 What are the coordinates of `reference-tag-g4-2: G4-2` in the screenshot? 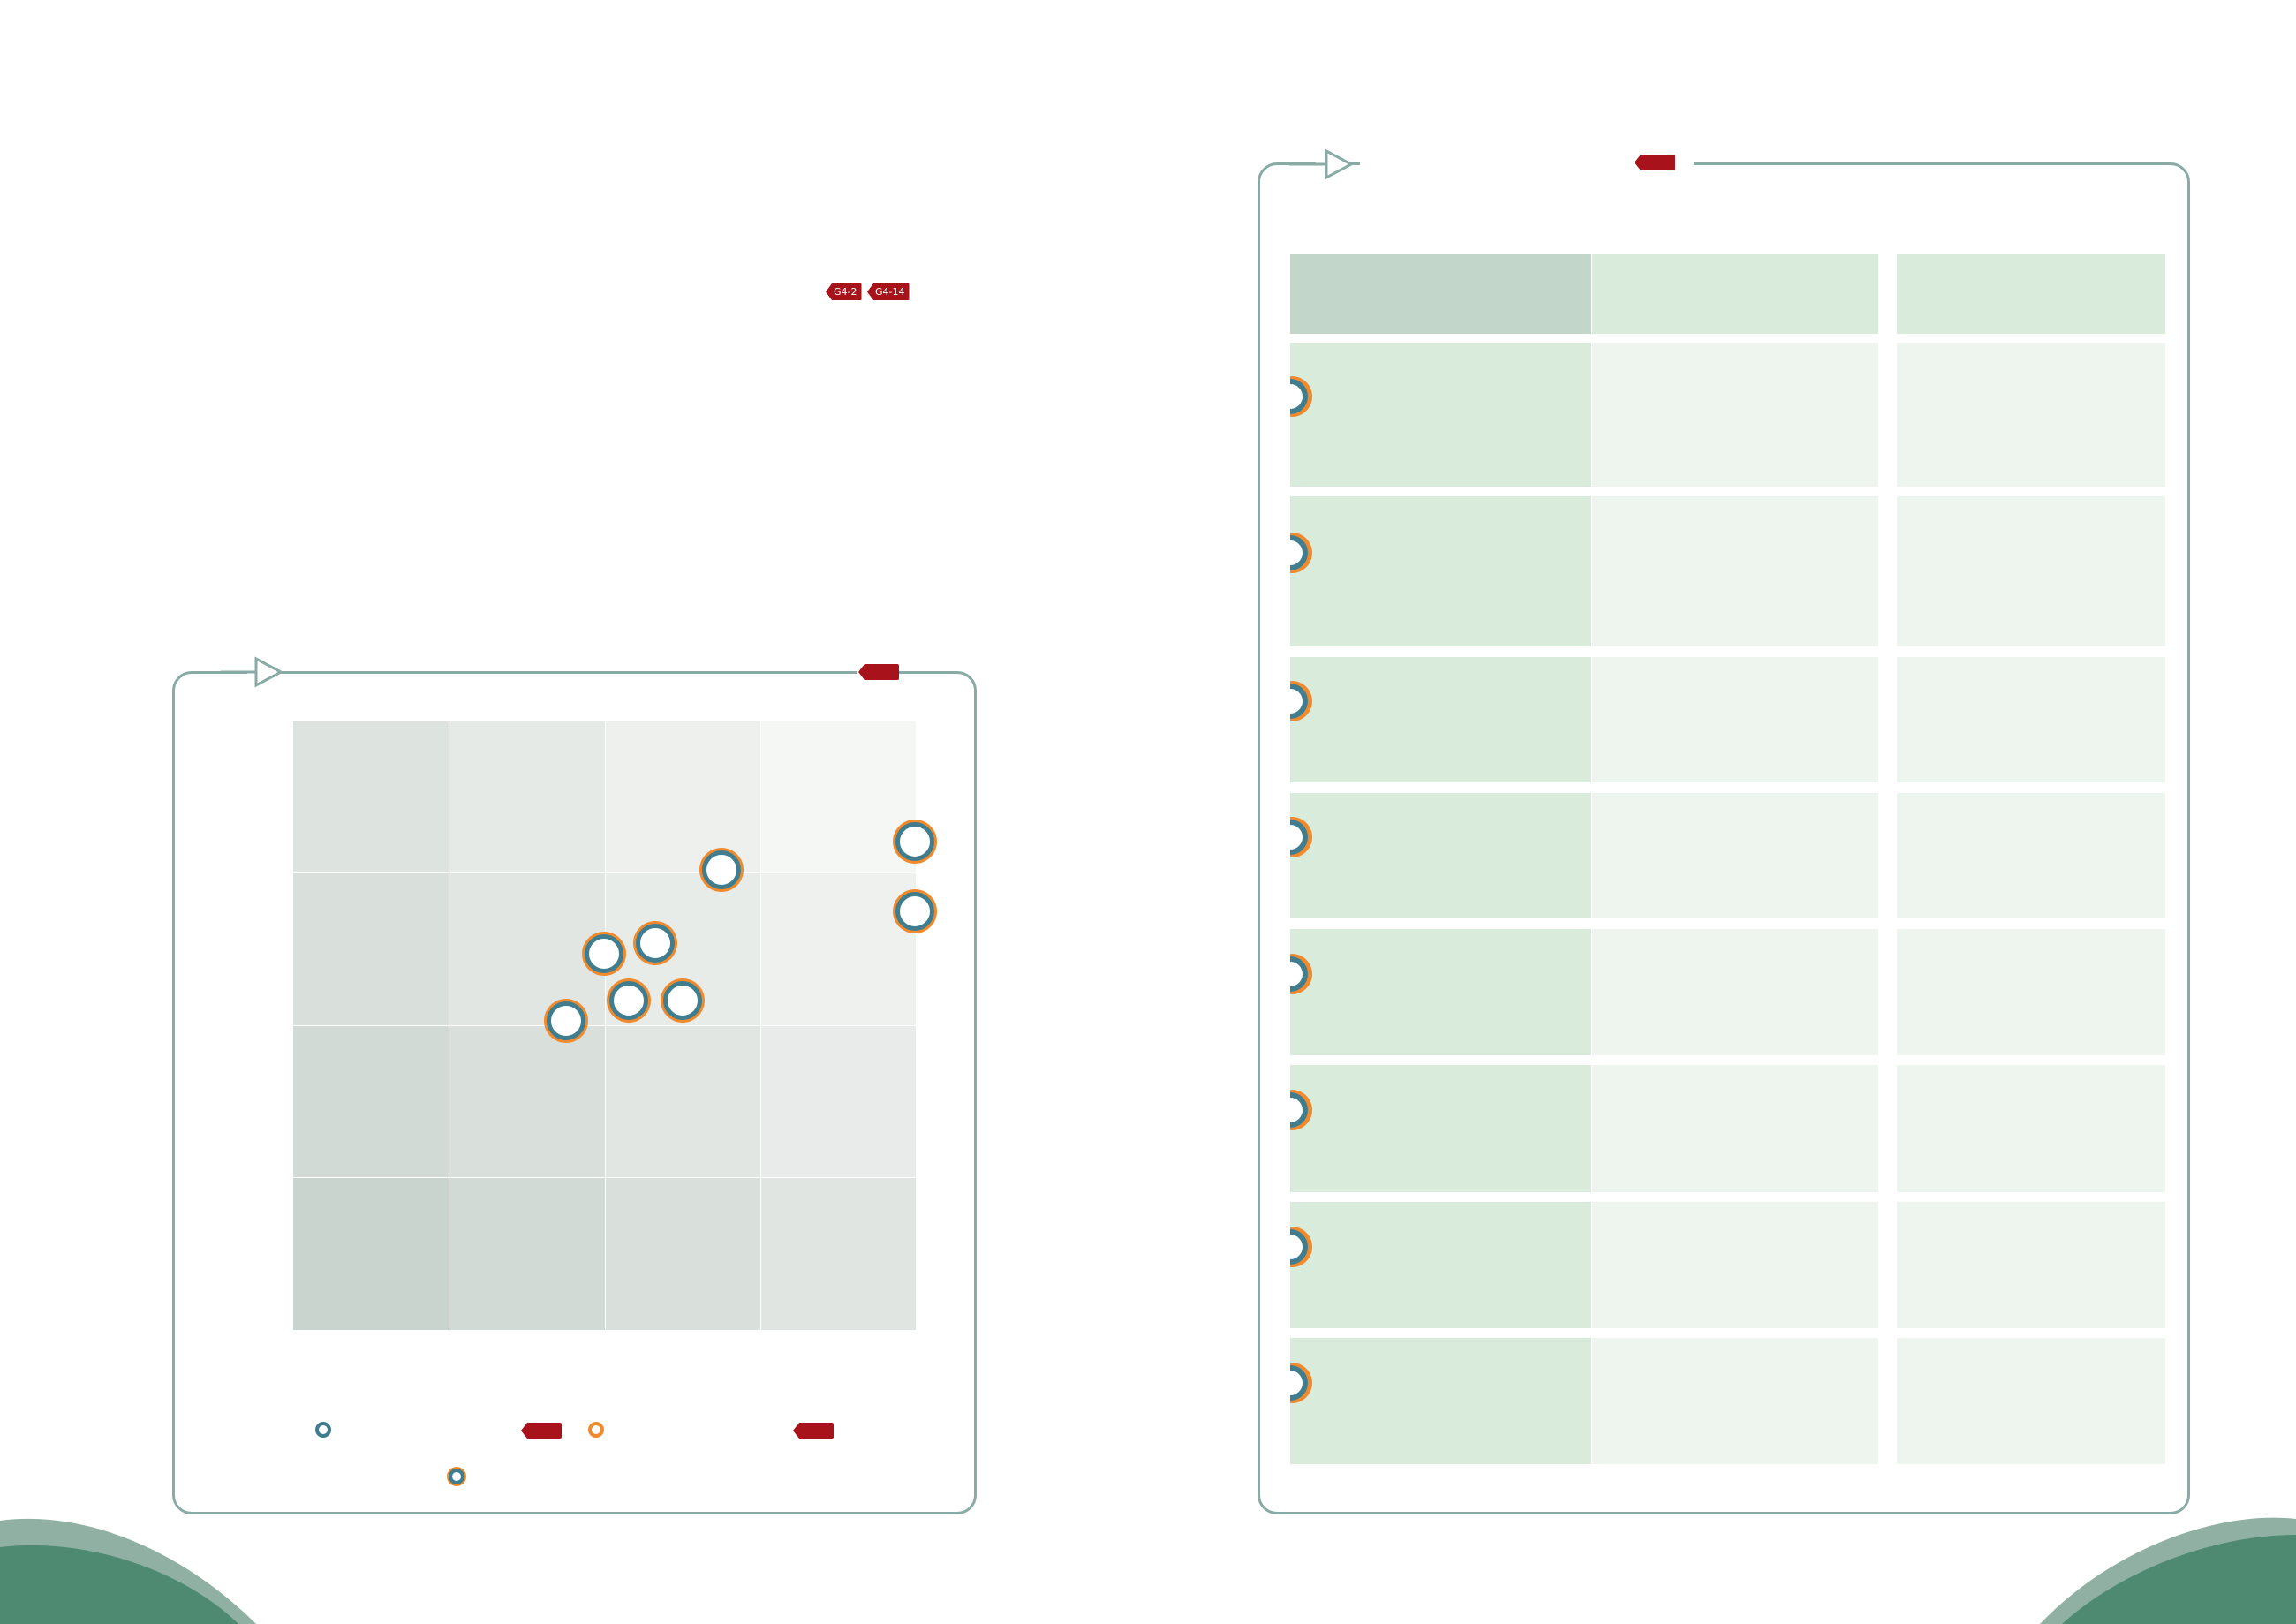 It's located at (844, 291).